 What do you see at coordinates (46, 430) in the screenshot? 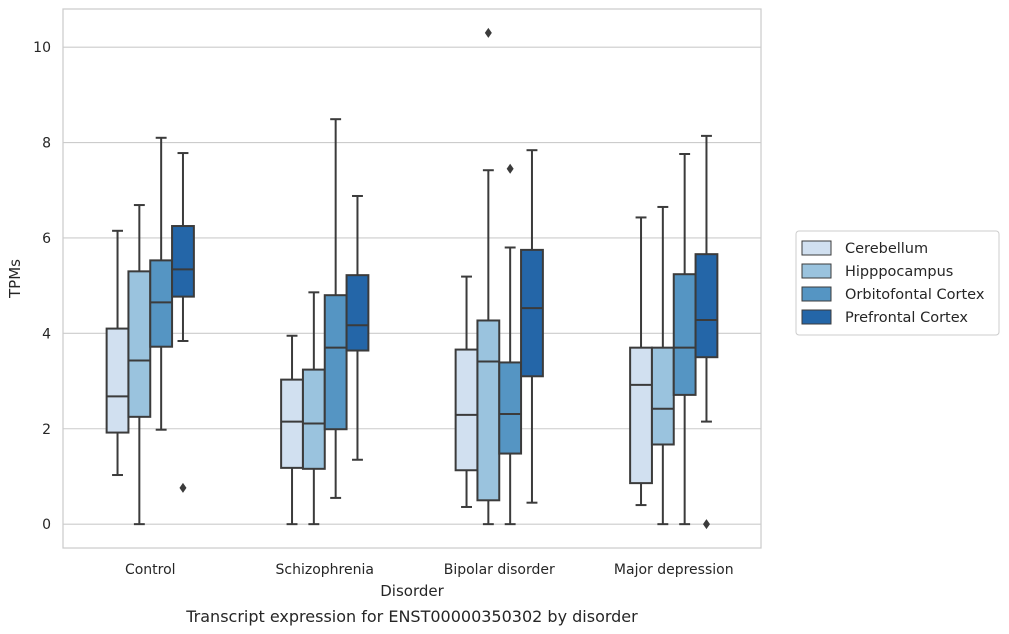
I see `y-tick-label: 2` at bounding box center [46, 430].